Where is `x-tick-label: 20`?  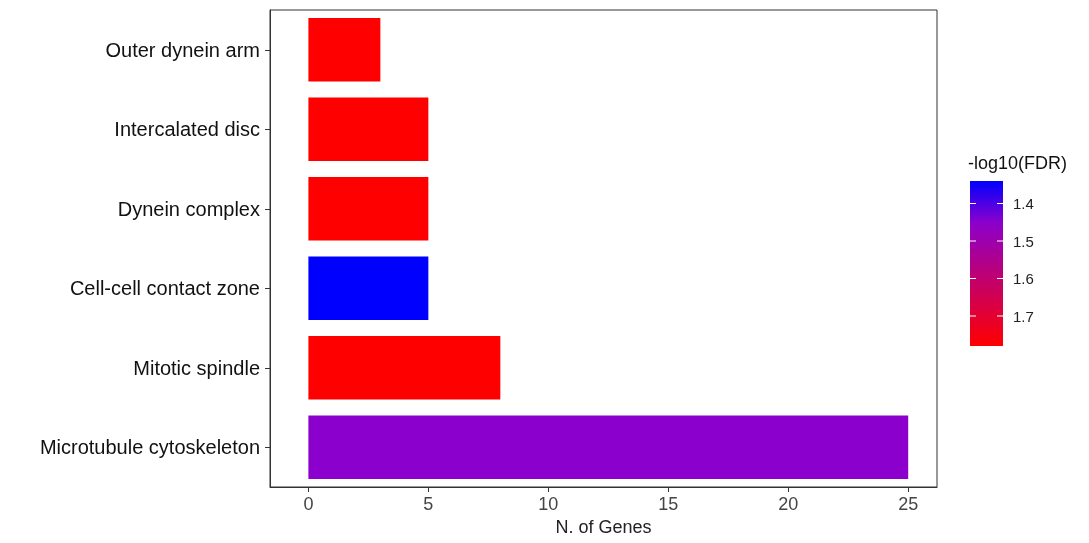 x-tick-label: 20 is located at coordinates (788, 504).